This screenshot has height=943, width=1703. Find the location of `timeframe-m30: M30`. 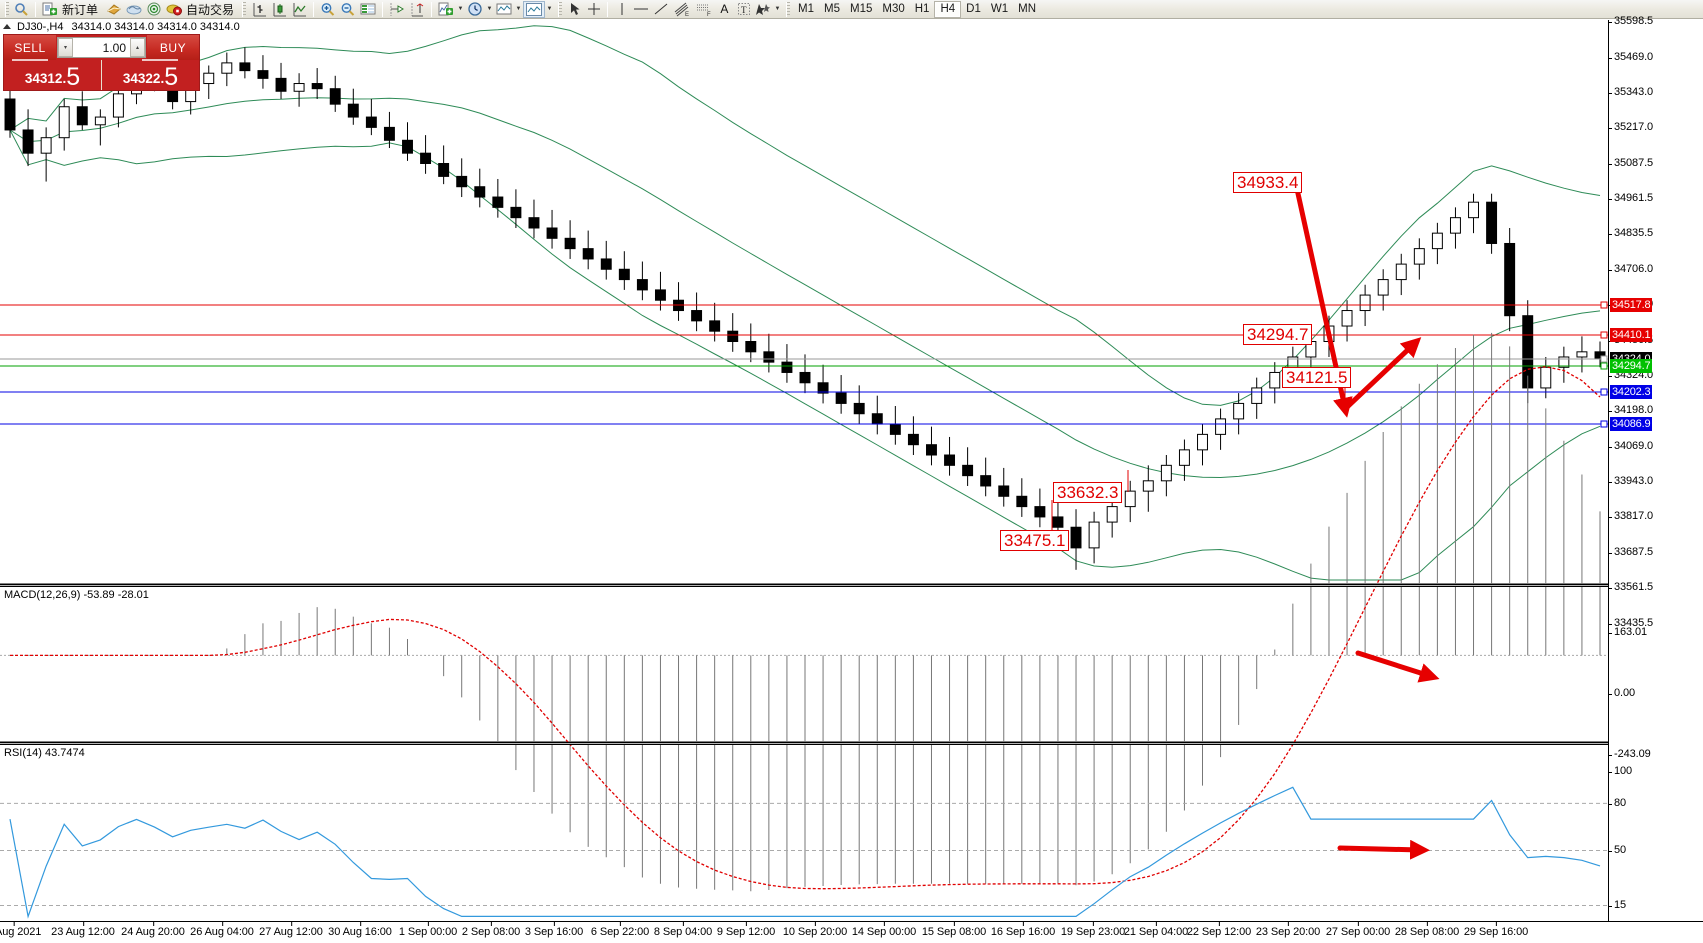

timeframe-m30: M30 is located at coordinates (893, 9).